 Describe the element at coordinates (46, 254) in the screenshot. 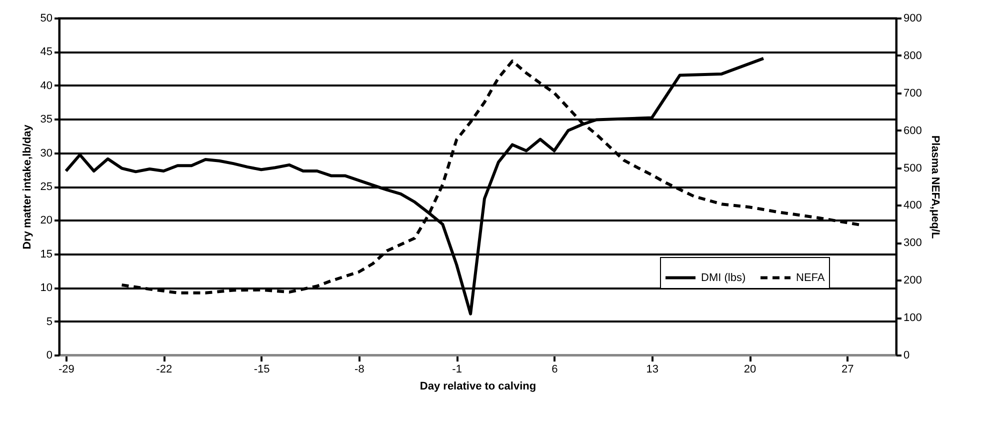

I see `y-tick-label: 15` at that location.